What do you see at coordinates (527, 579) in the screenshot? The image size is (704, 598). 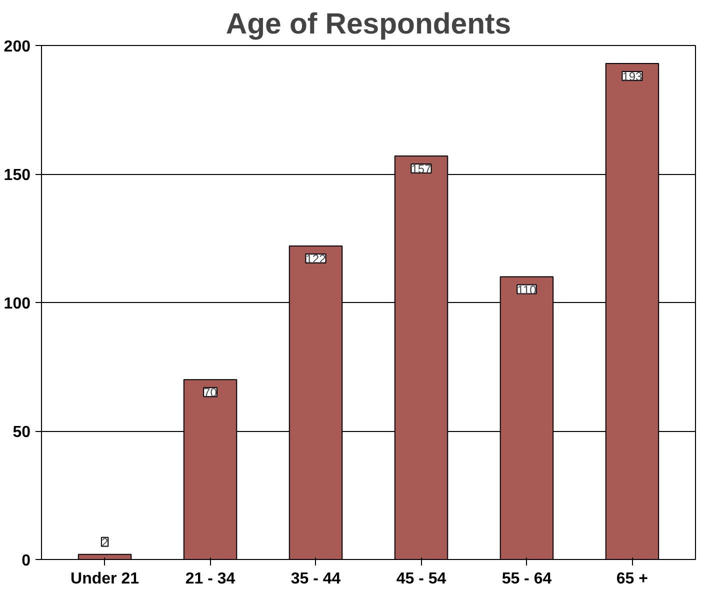 I see `x-tick-label: 55 - 64` at bounding box center [527, 579].